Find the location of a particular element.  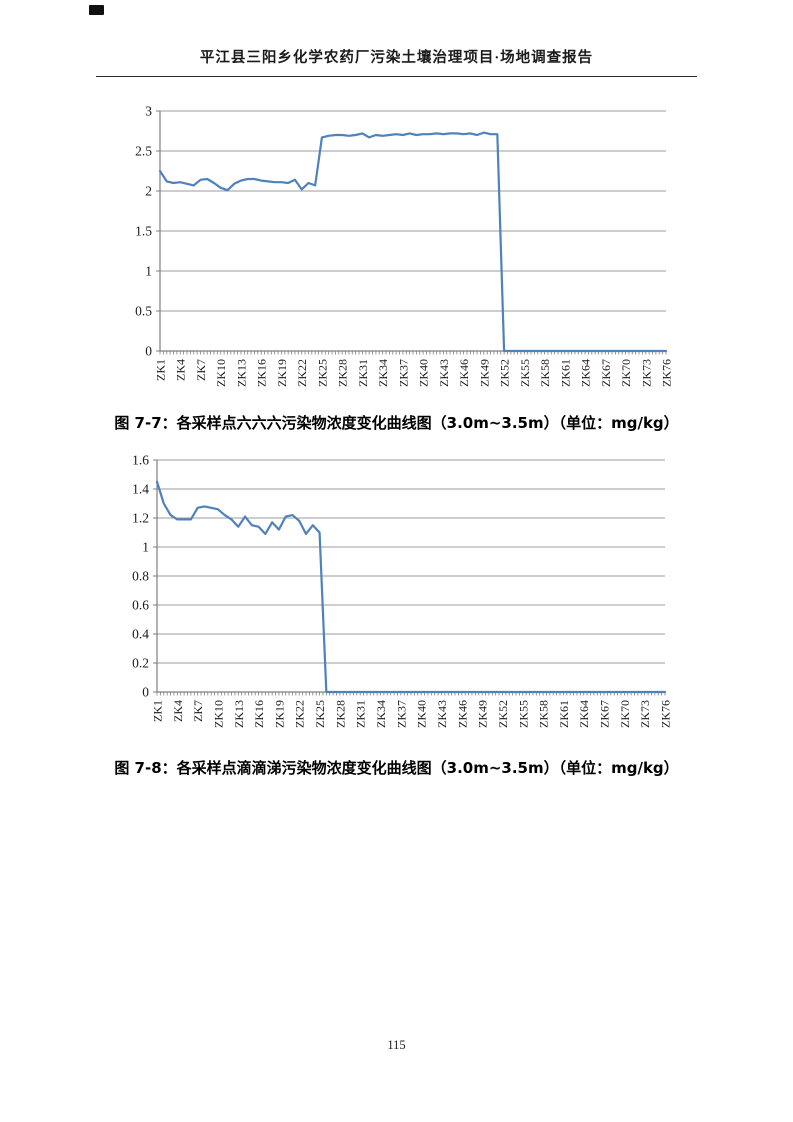

y-tick-label: 0.5 is located at coordinates (143, 311).